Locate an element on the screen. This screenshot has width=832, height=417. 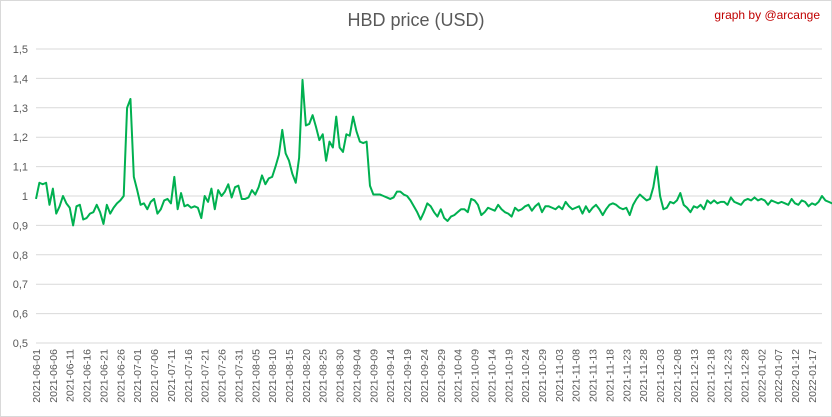
x-tick-label: 2022-01-02 is located at coordinates (762, 376).